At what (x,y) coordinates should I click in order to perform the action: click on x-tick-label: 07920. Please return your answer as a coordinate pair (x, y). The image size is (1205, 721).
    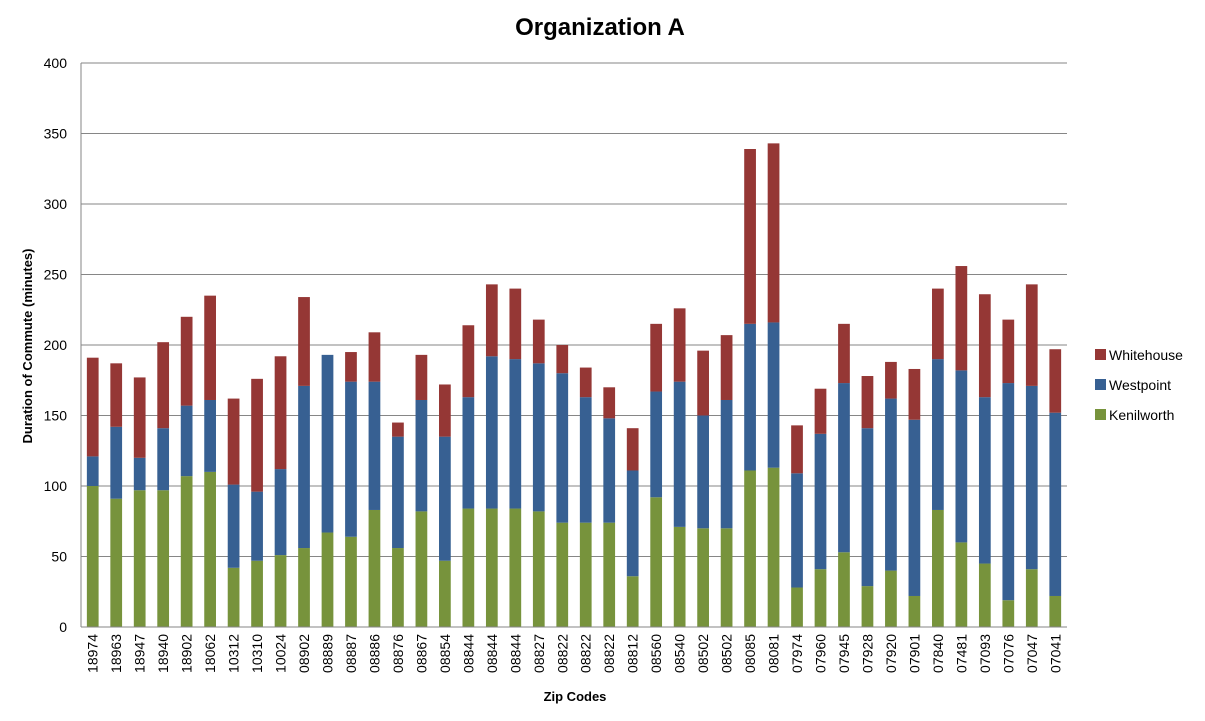
    Looking at the image, I should click on (891, 653).